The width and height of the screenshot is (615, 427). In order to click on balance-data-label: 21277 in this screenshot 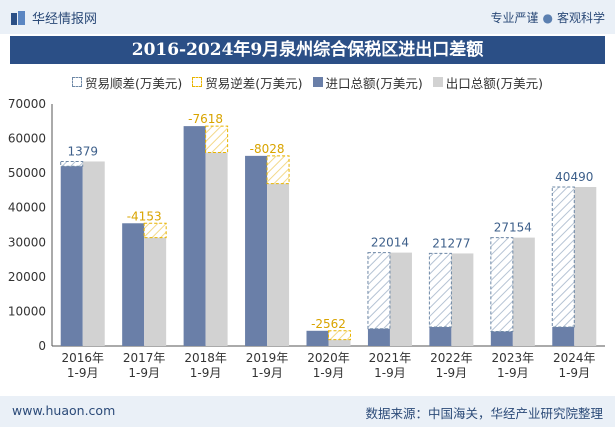, I will do `click(451, 243)`.